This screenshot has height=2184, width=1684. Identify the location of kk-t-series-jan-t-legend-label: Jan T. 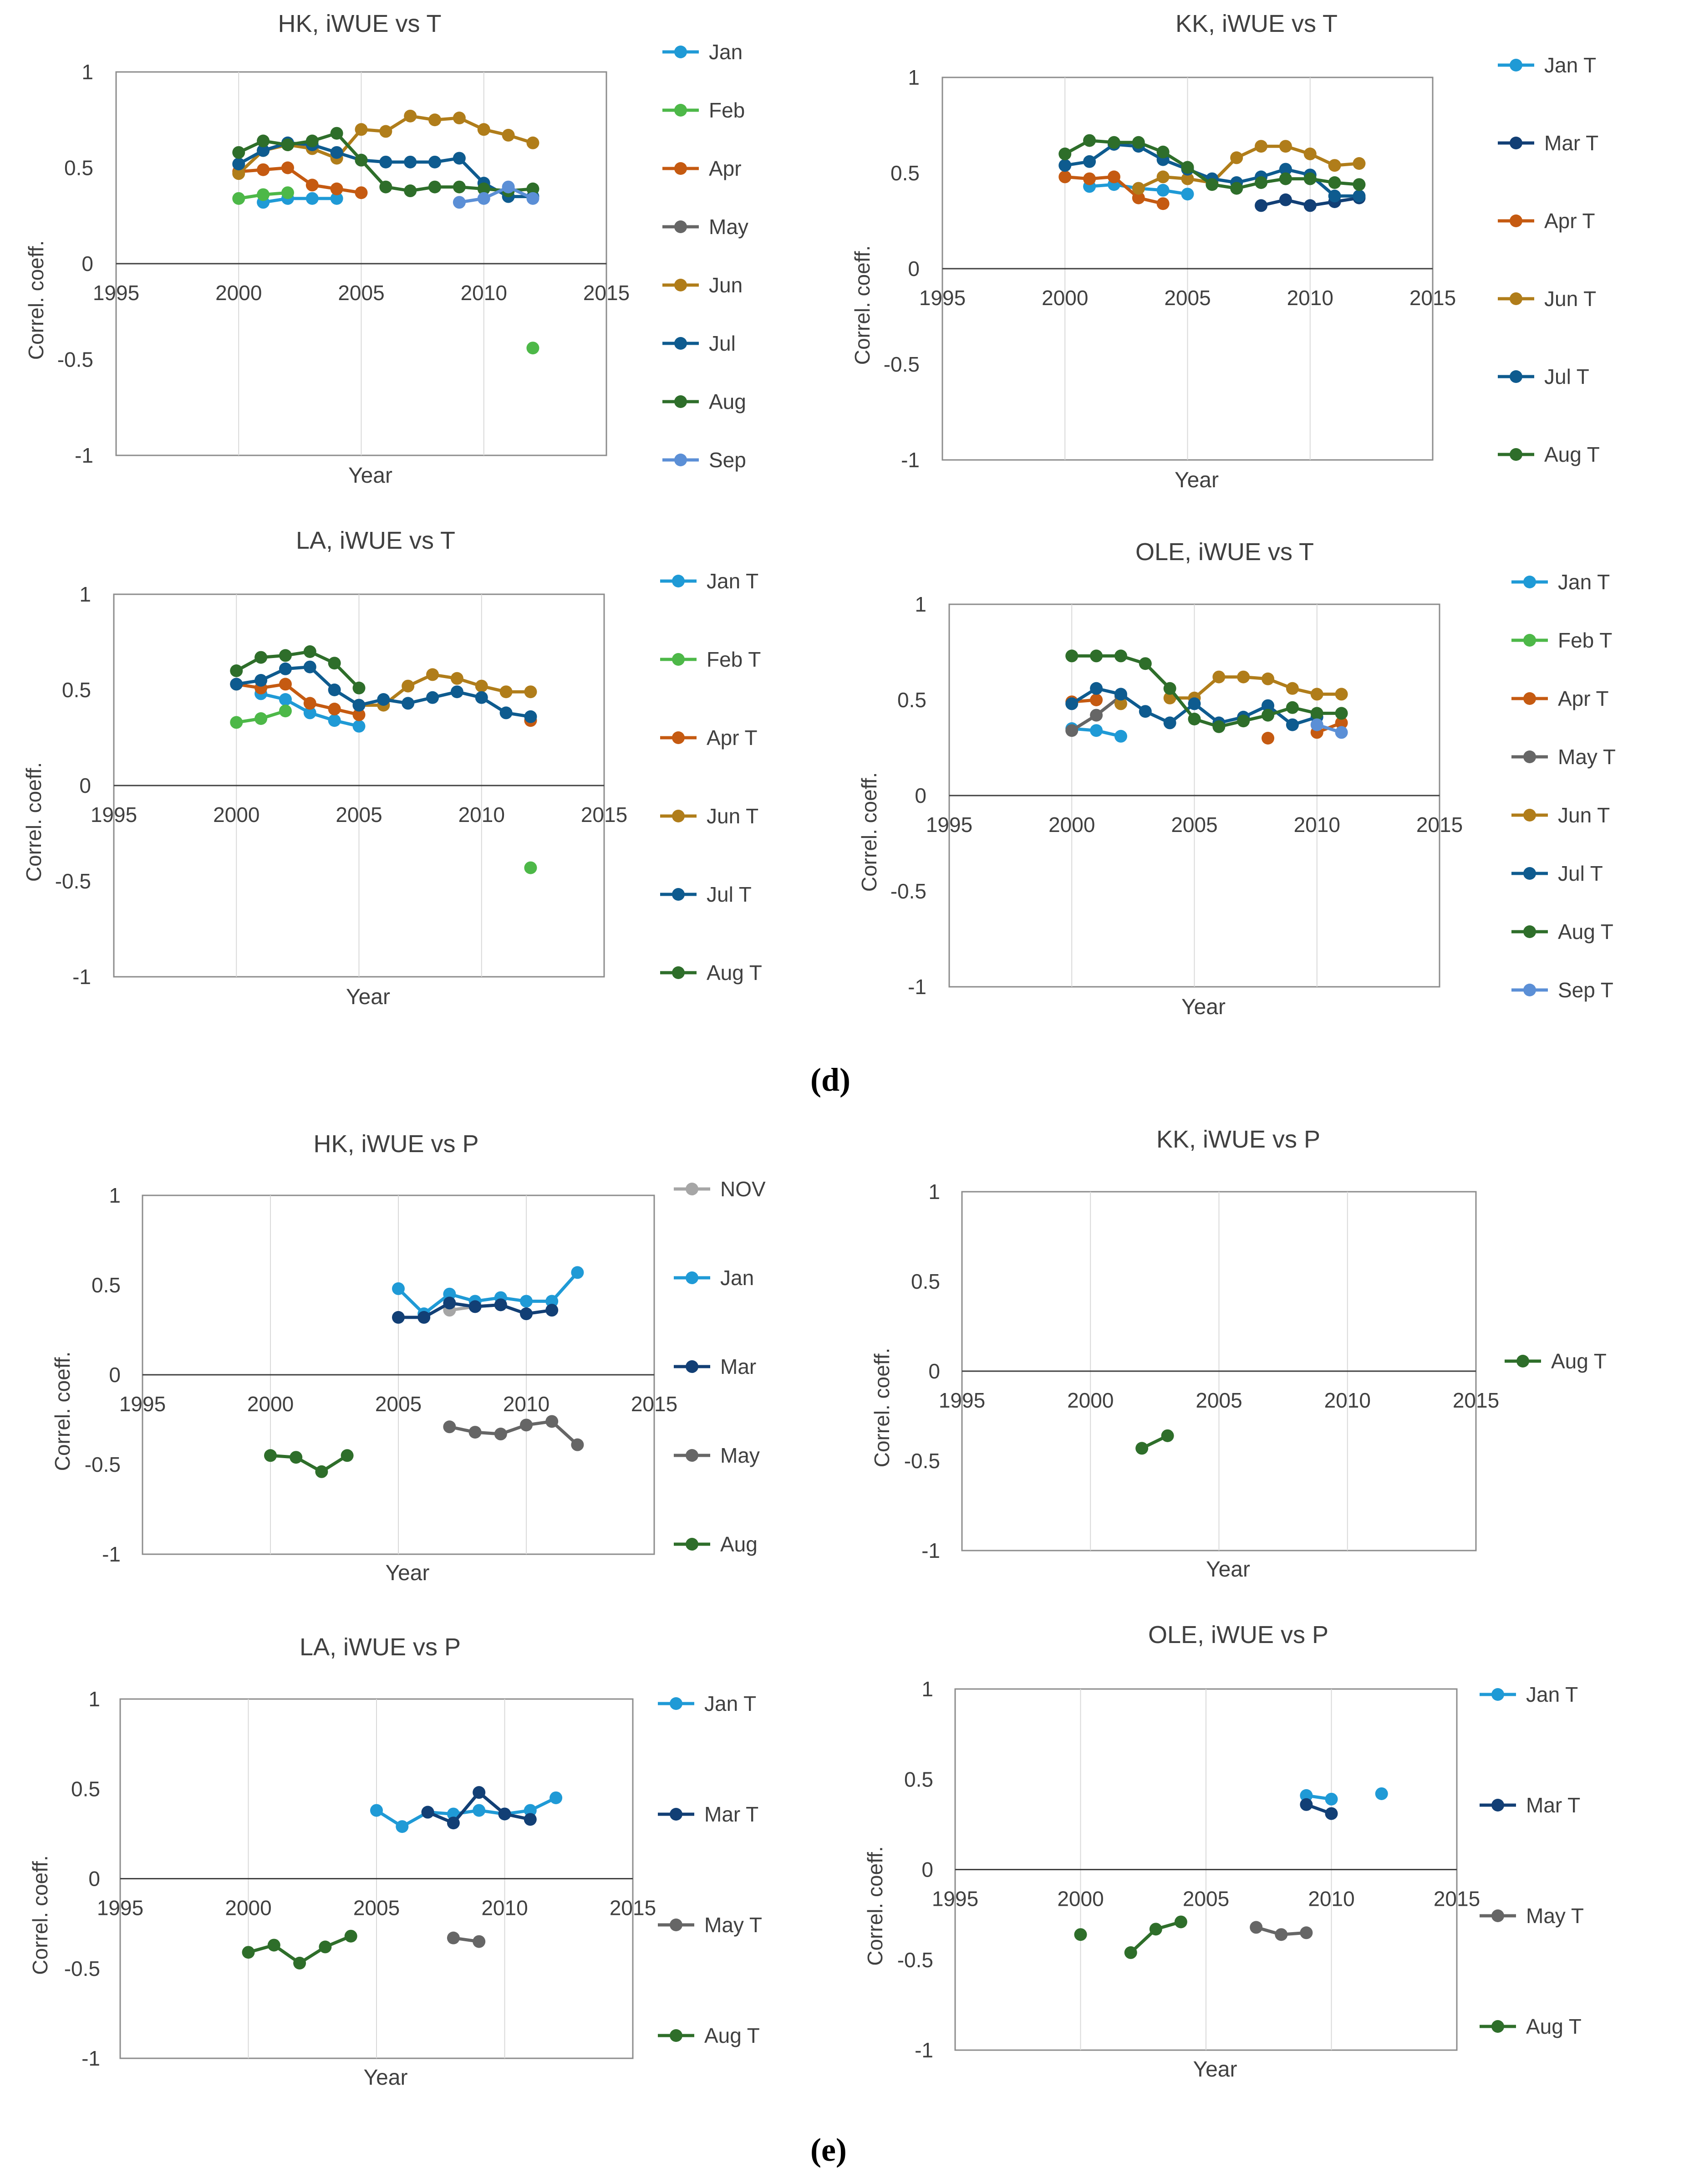
(1570, 65).